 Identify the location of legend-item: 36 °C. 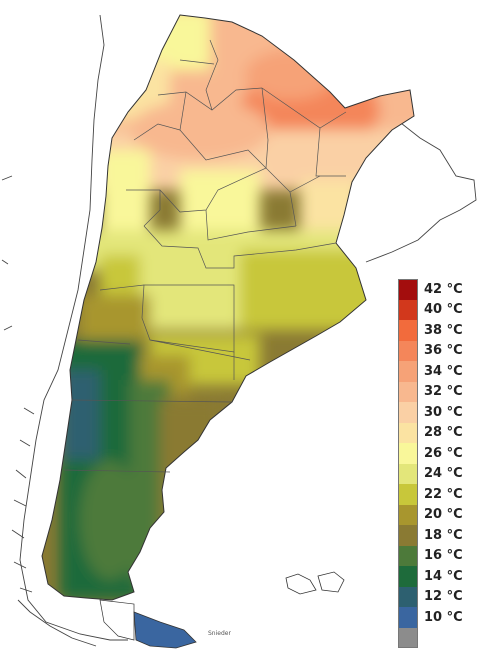
(434, 350).